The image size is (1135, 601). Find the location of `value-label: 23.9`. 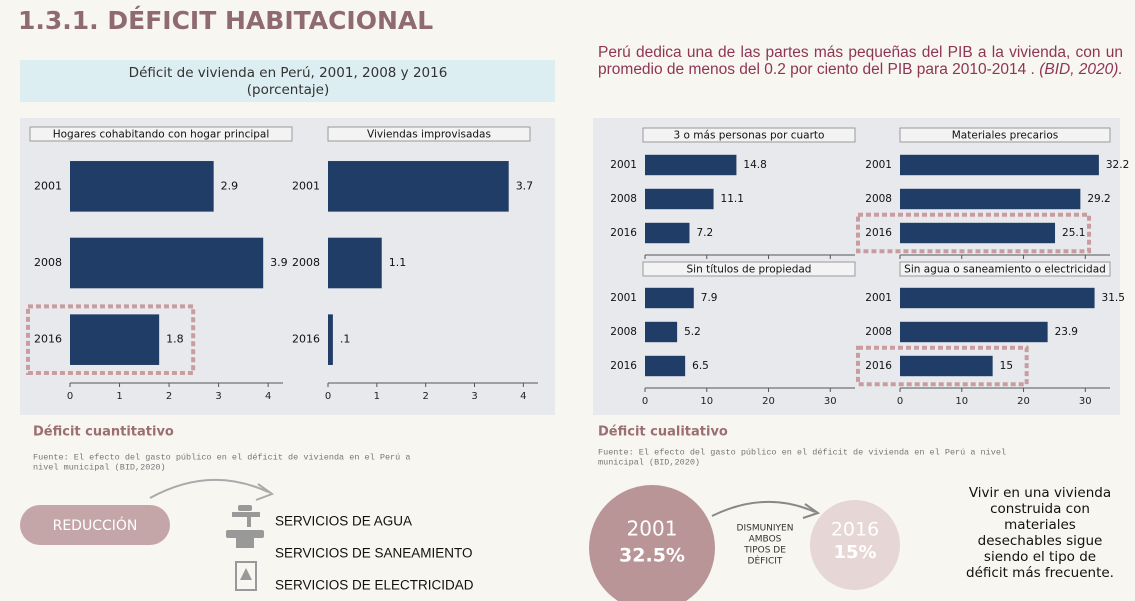

value-label: 23.9 is located at coordinates (1066, 332).